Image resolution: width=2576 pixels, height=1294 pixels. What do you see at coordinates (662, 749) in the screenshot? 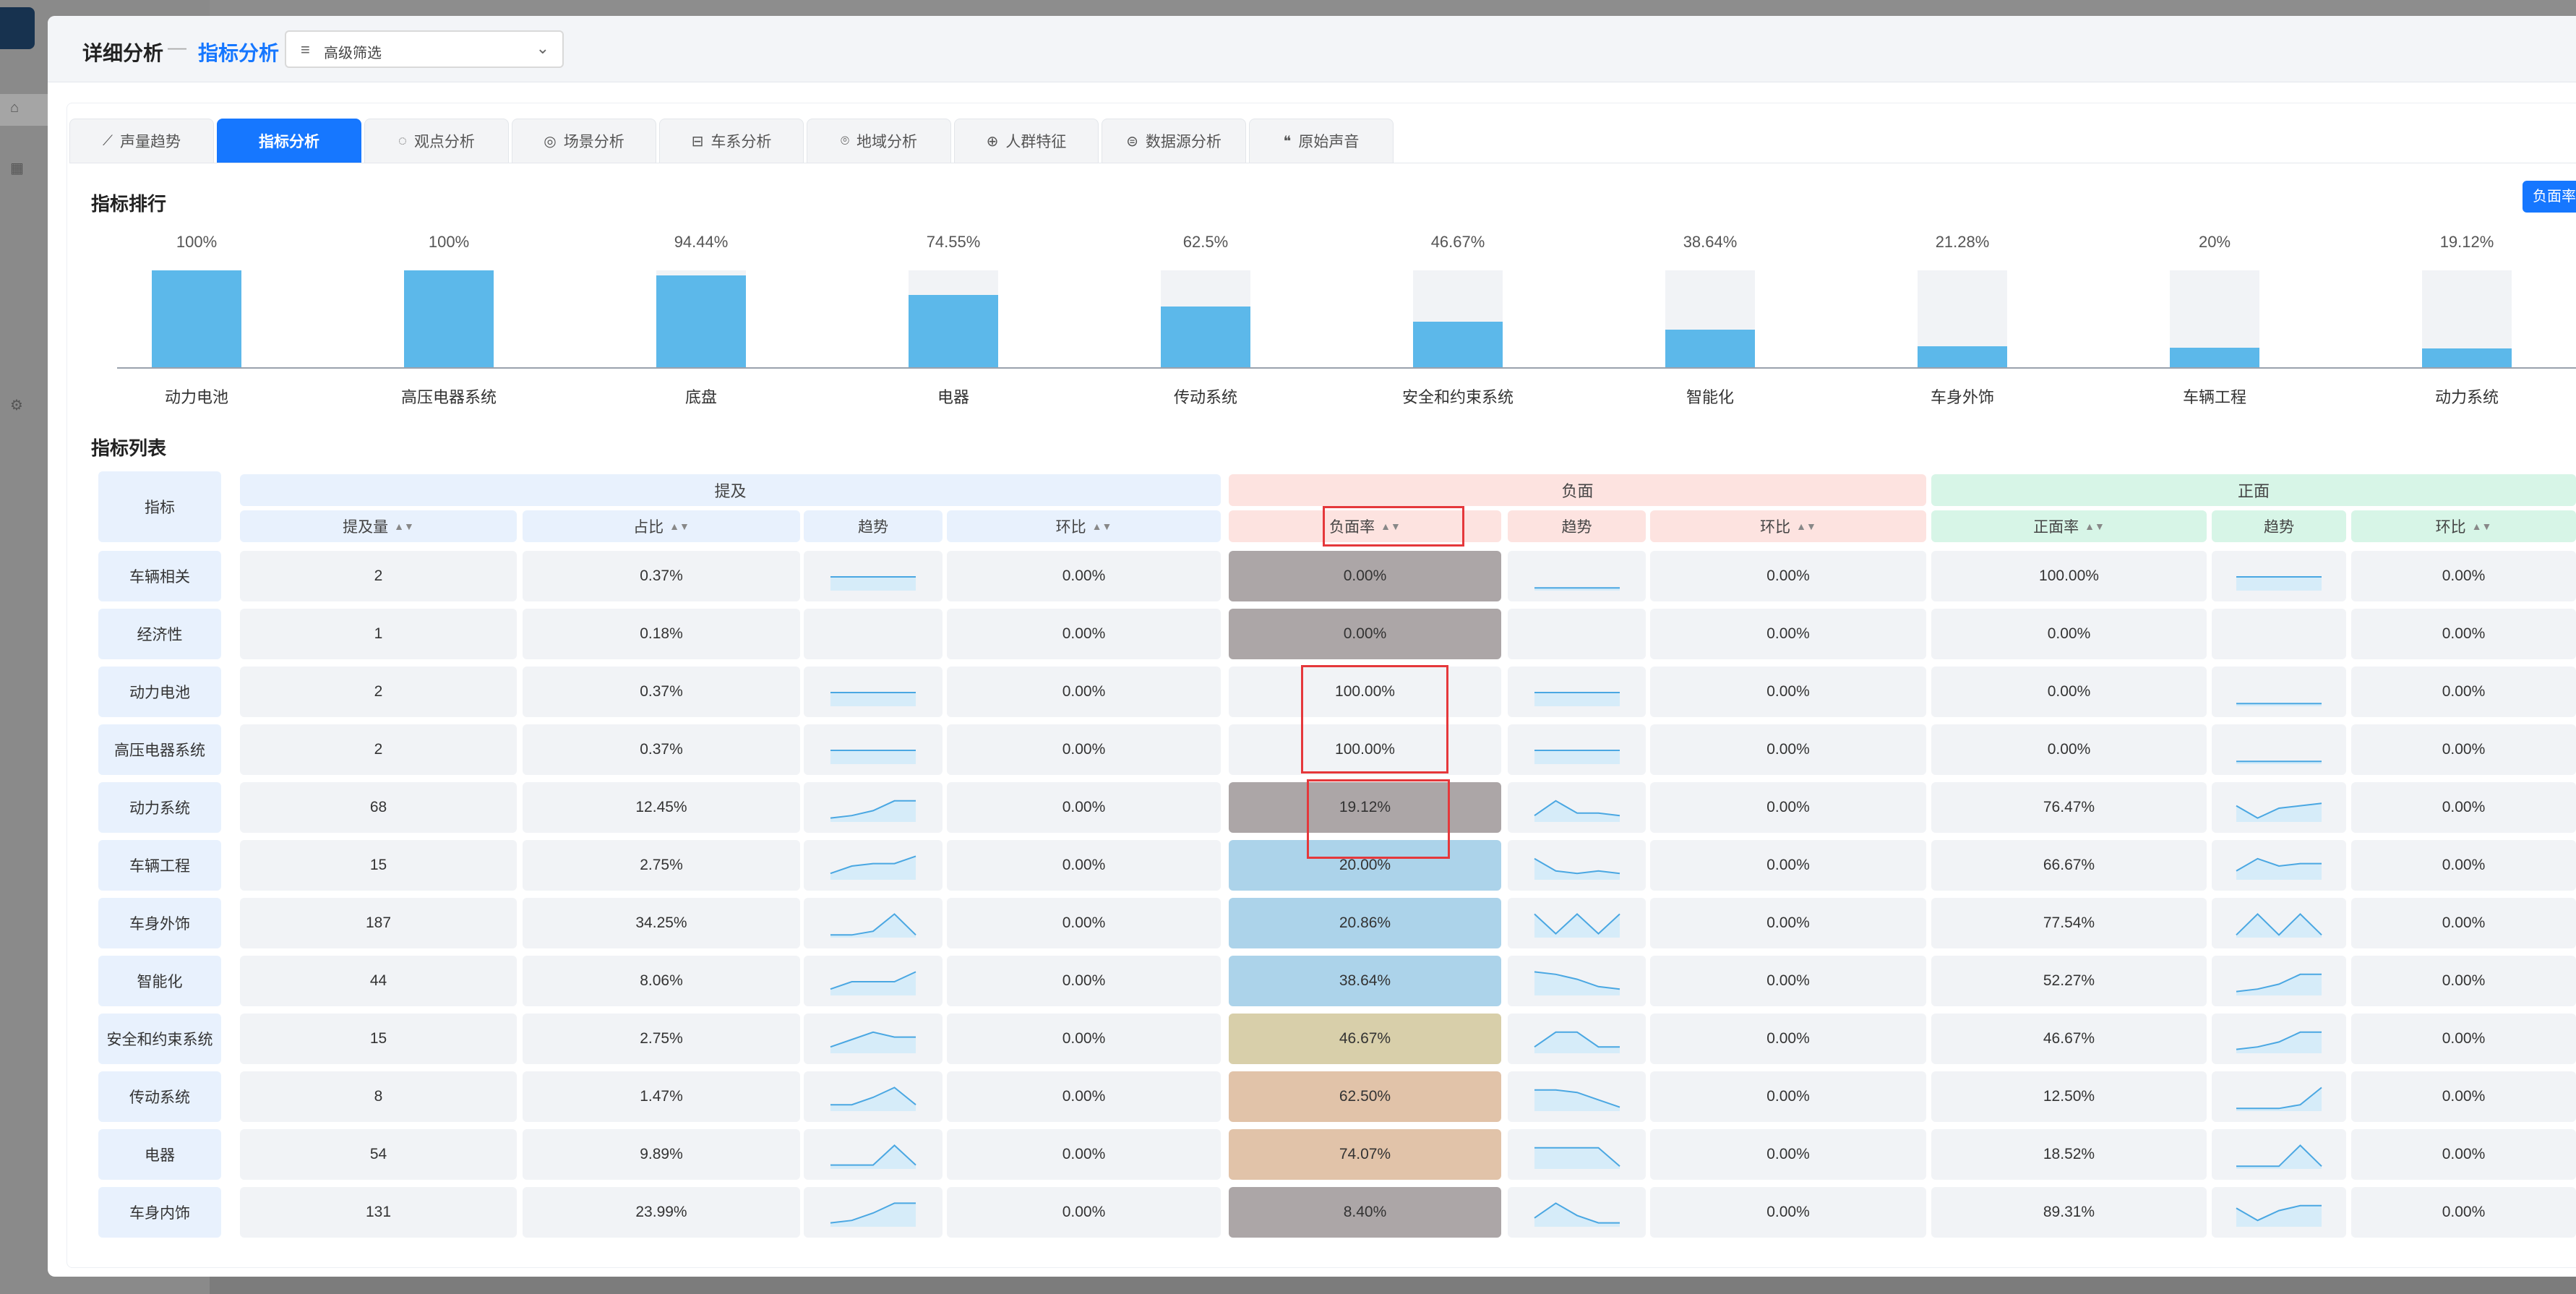
I see `cell-share: 0.37%` at bounding box center [662, 749].